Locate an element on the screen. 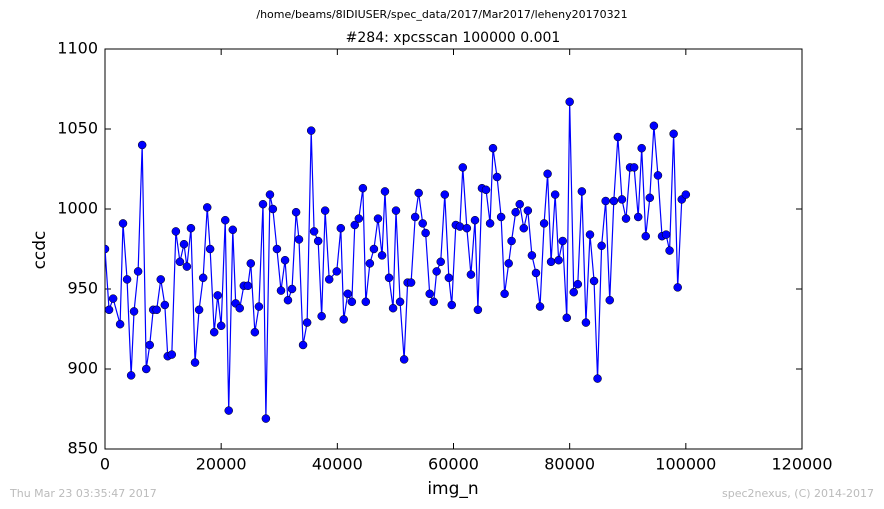 The width and height of the screenshot is (884, 509). x-tick-label: 20000 is located at coordinates (221, 464).